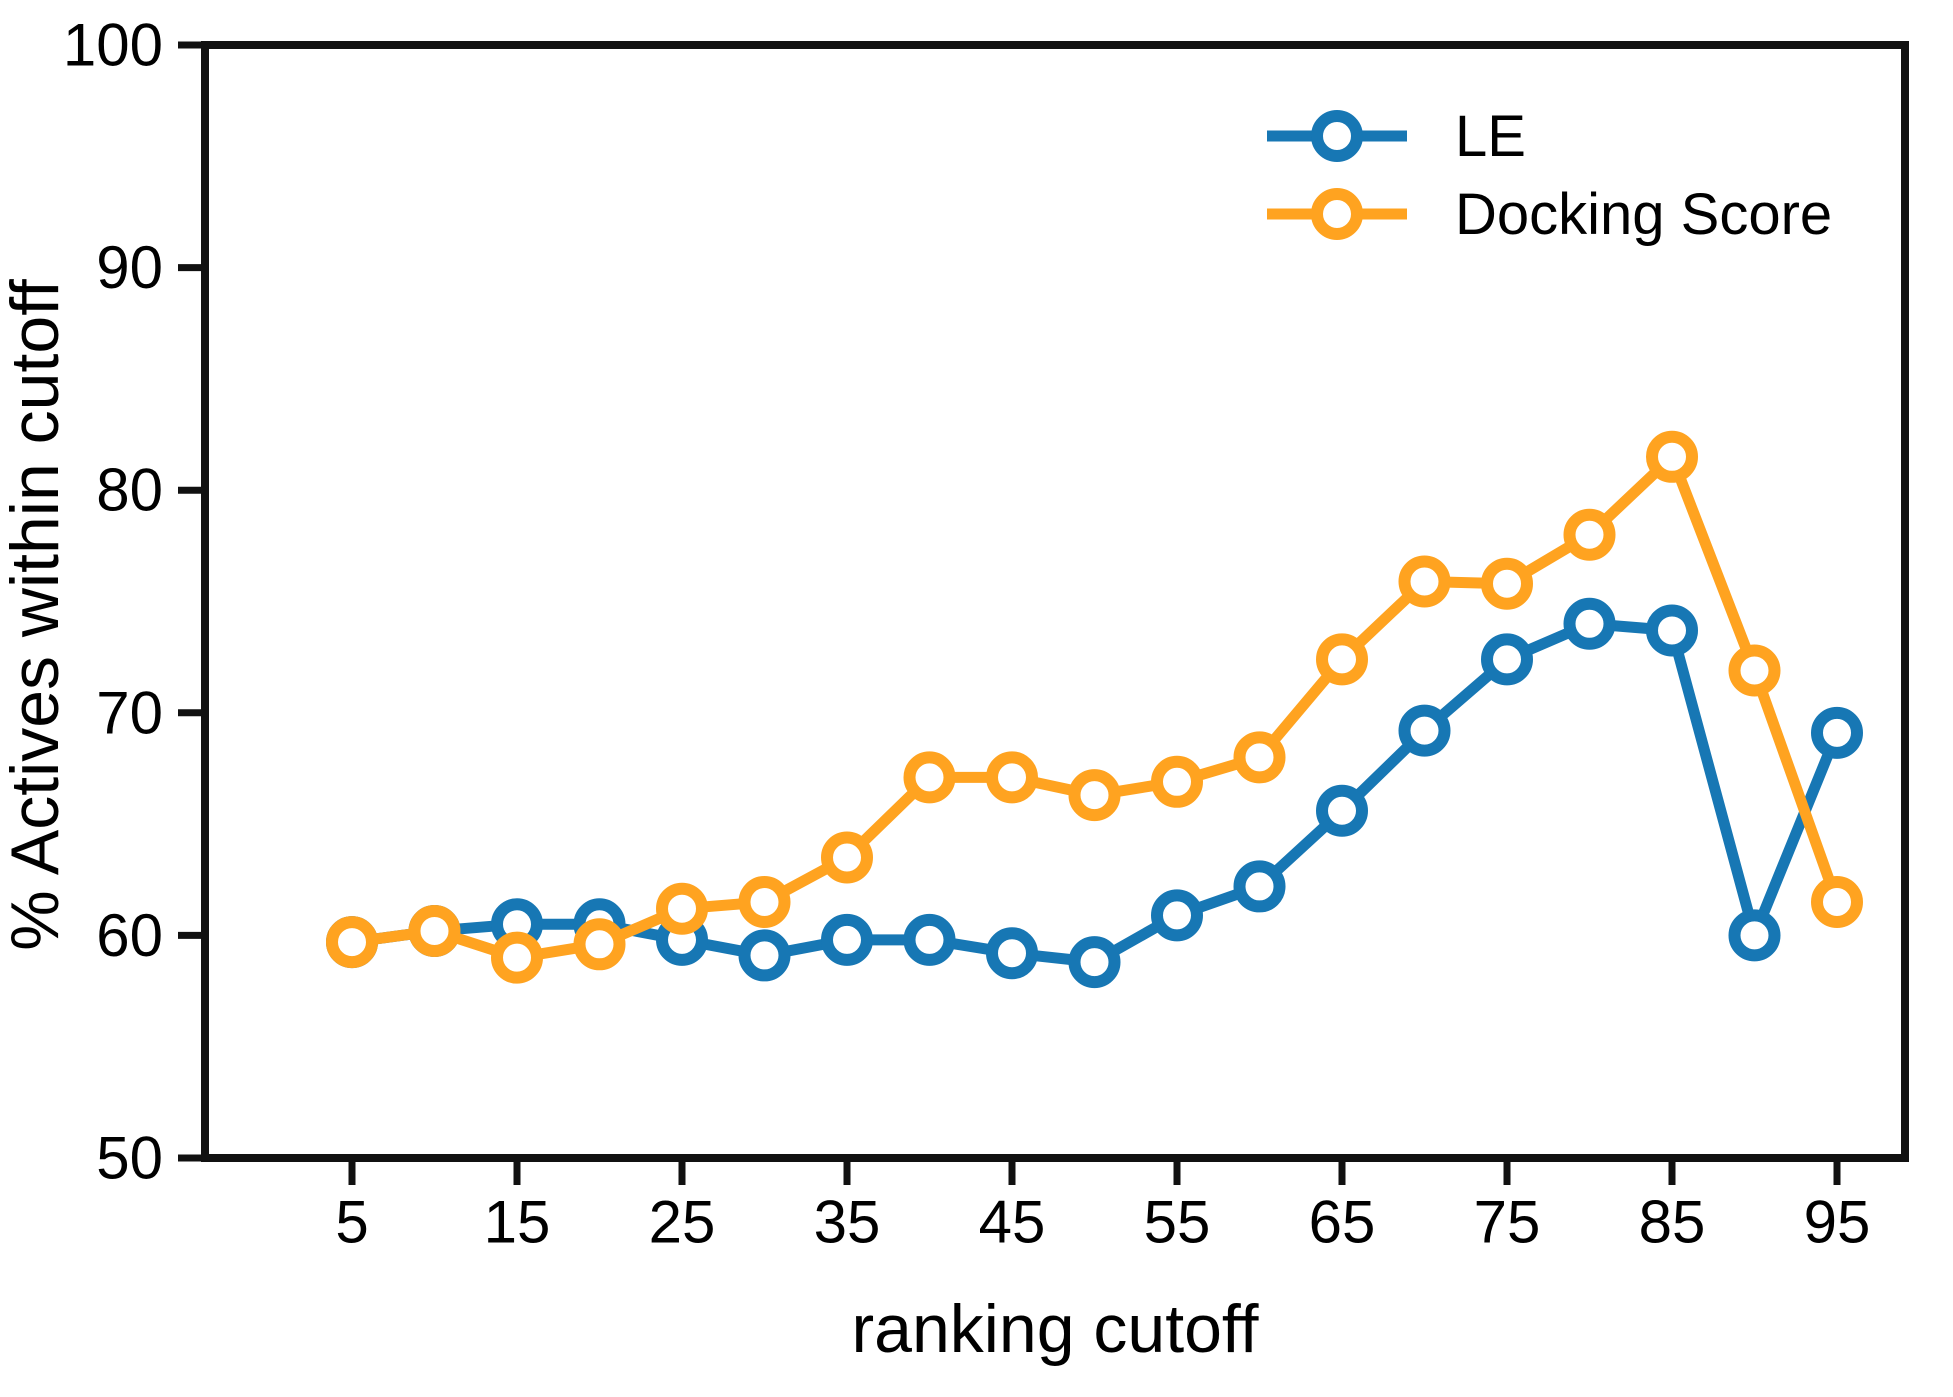 Image resolution: width=1953 pixels, height=1397 pixels. I want to click on legend: LE Docking Score, so click(1549, 175).